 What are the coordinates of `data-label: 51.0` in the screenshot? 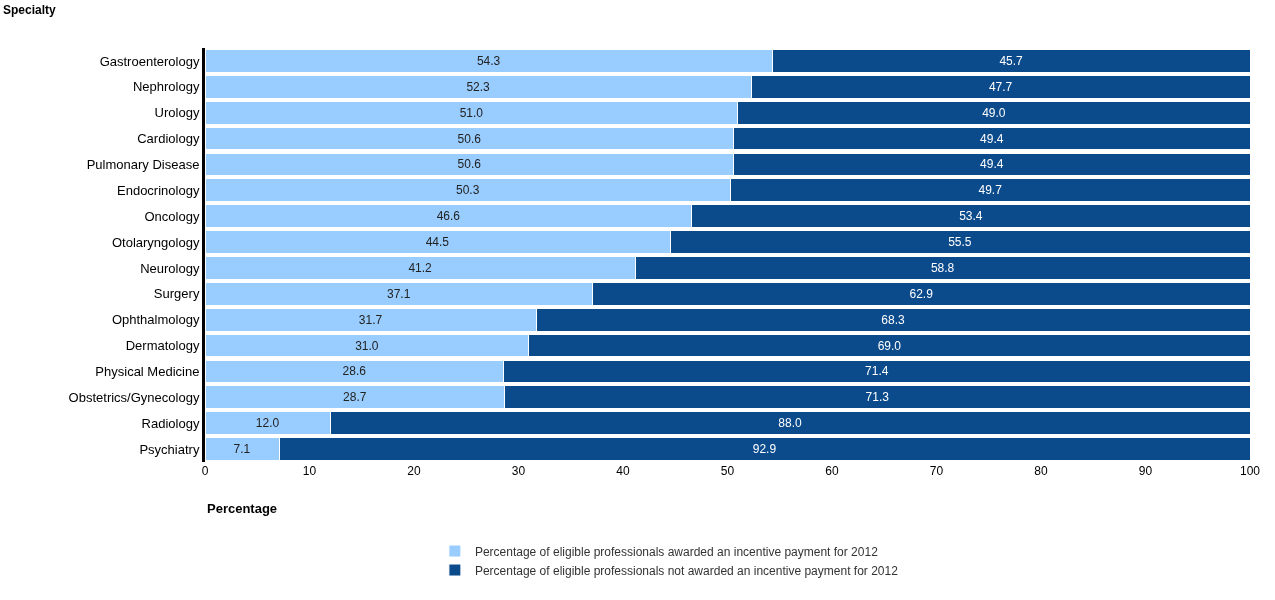 It's located at (471, 112).